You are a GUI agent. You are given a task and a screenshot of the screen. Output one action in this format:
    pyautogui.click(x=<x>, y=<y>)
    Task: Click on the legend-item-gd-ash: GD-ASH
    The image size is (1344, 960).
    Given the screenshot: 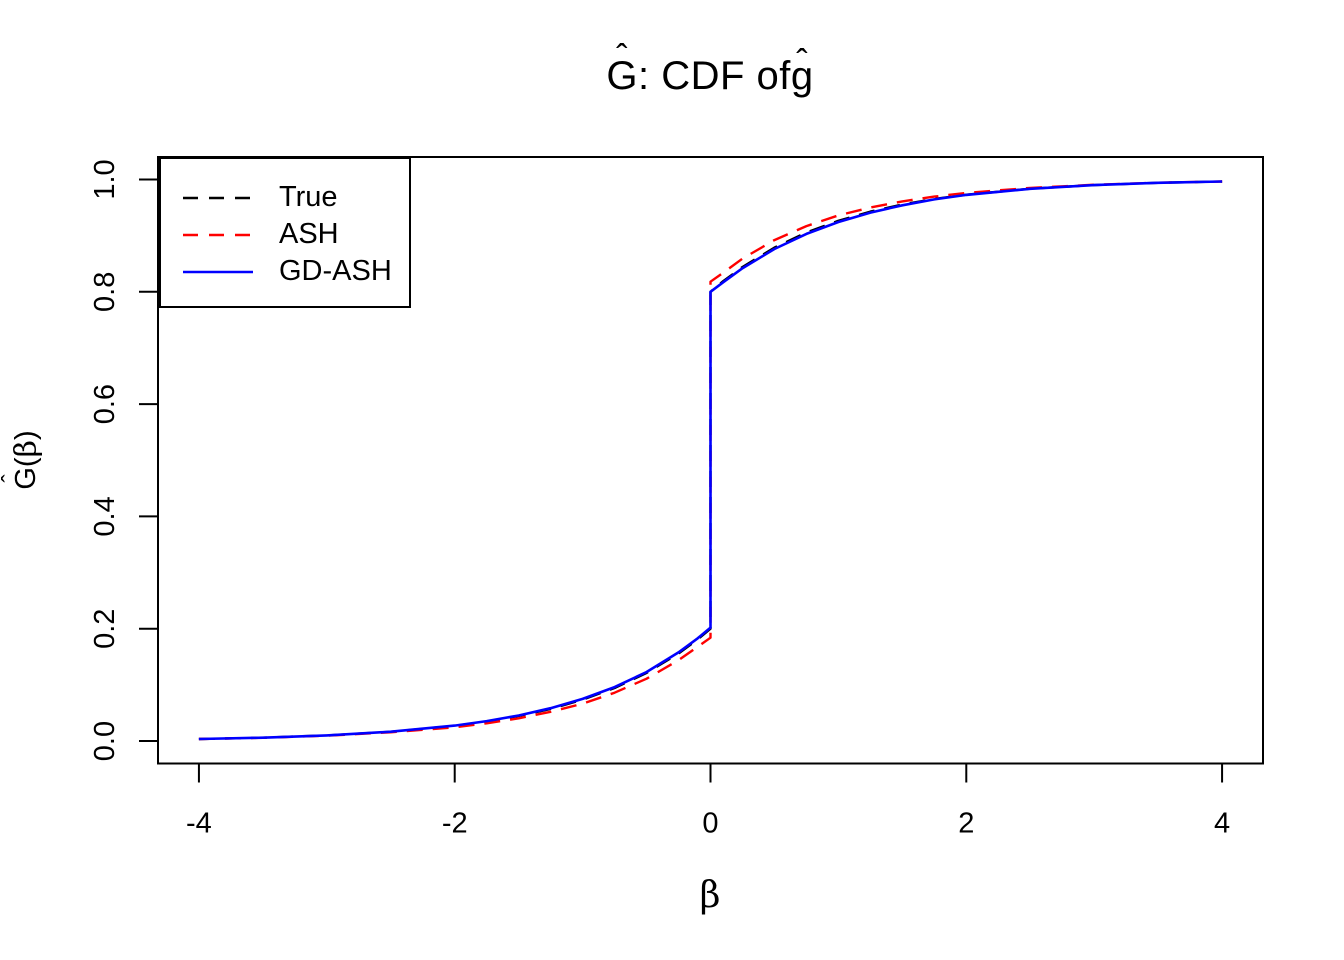 What is the action you would take?
    pyautogui.click(x=285, y=271)
    